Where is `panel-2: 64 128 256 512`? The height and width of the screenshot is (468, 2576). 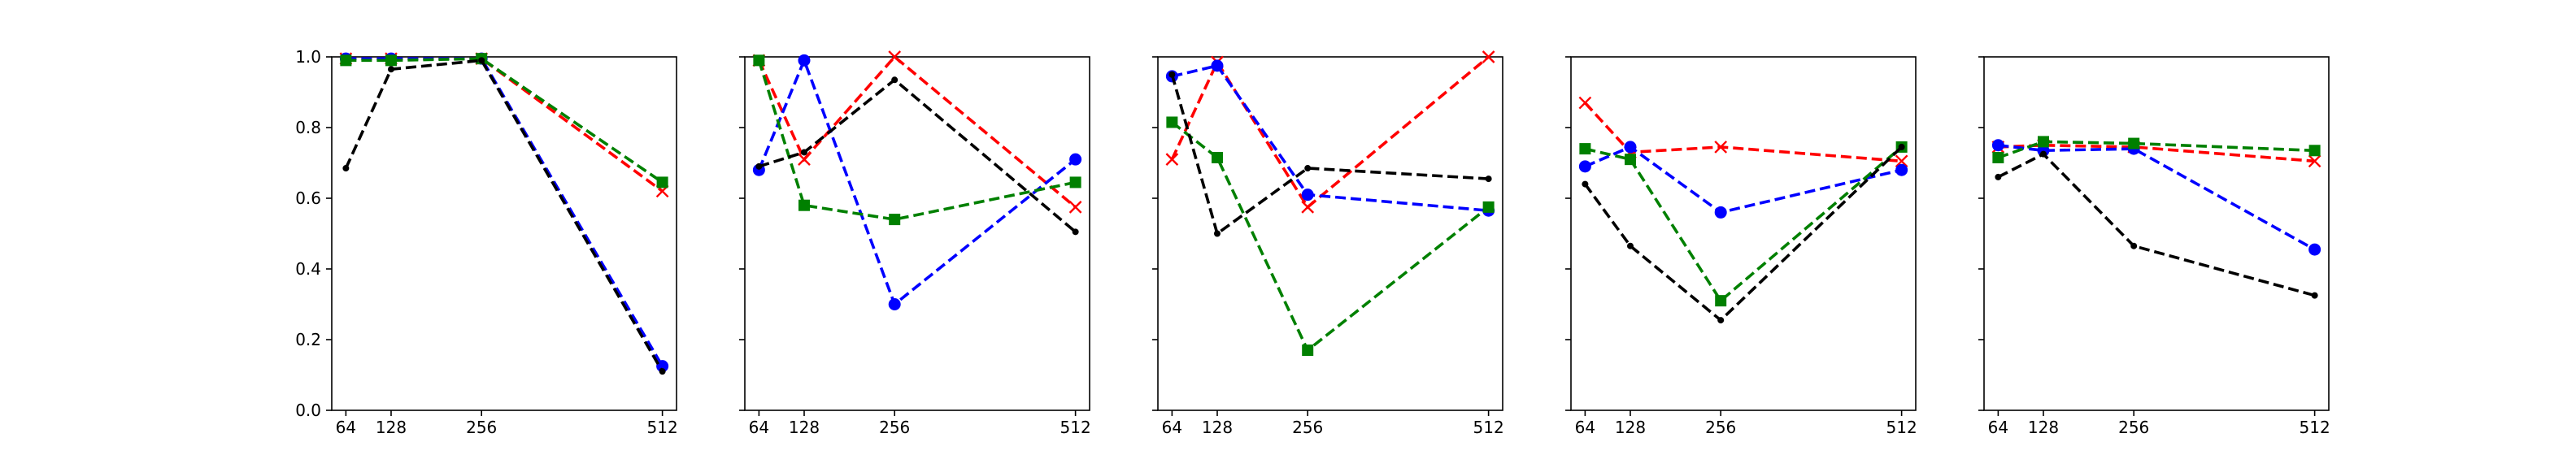 panel-2: 64 128 256 512 is located at coordinates (915, 244).